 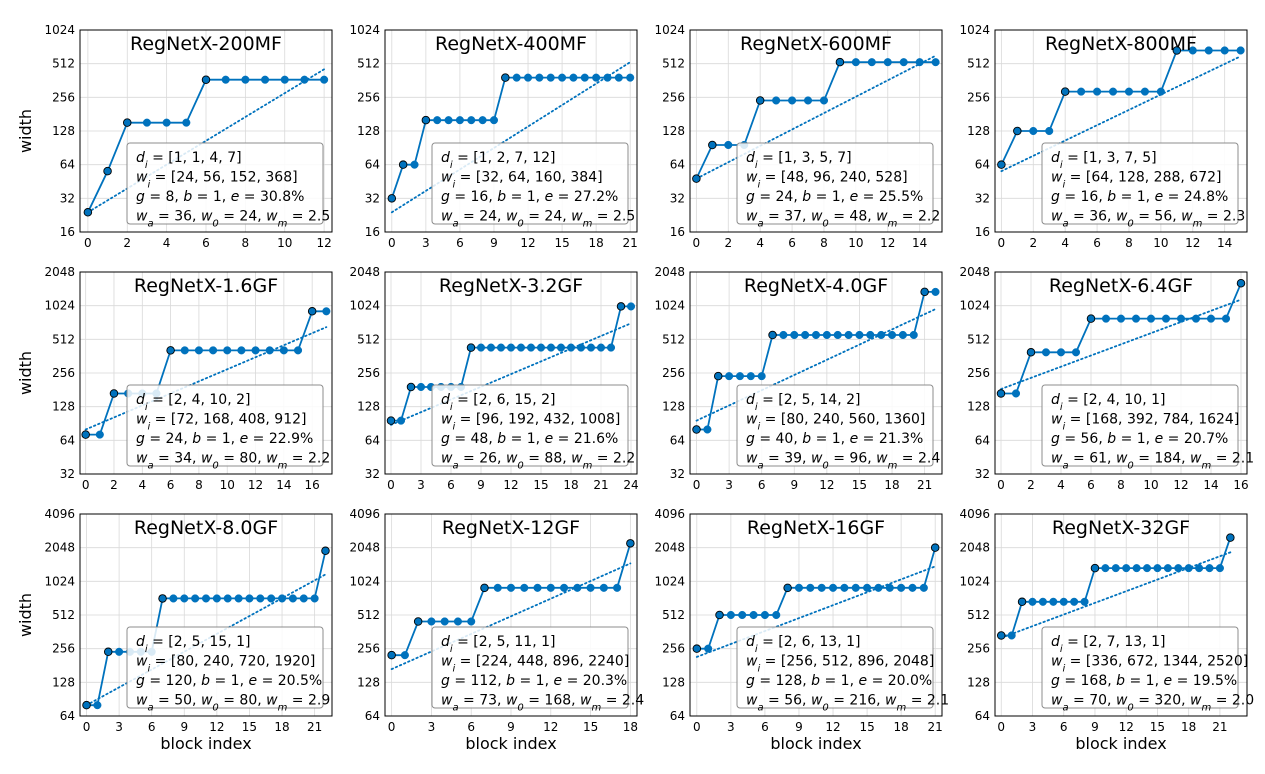 I want to click on x-tick-label: 9, so click(x=1095, y=727).